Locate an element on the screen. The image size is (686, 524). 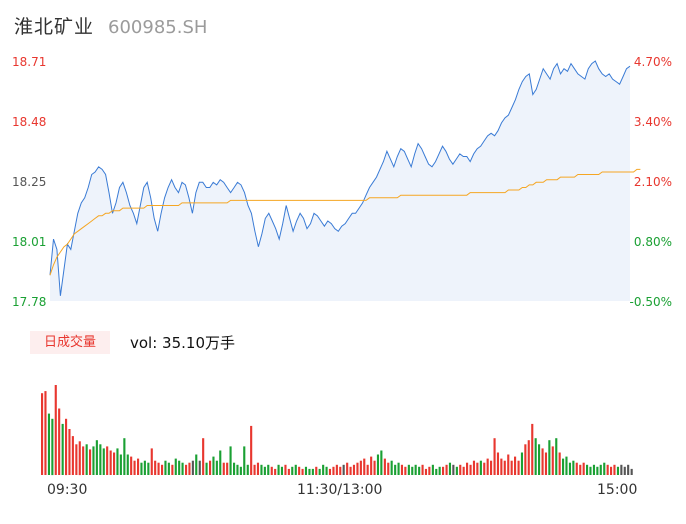
y-tick-price-4: 18.01 is located at coordinates (29, 242).